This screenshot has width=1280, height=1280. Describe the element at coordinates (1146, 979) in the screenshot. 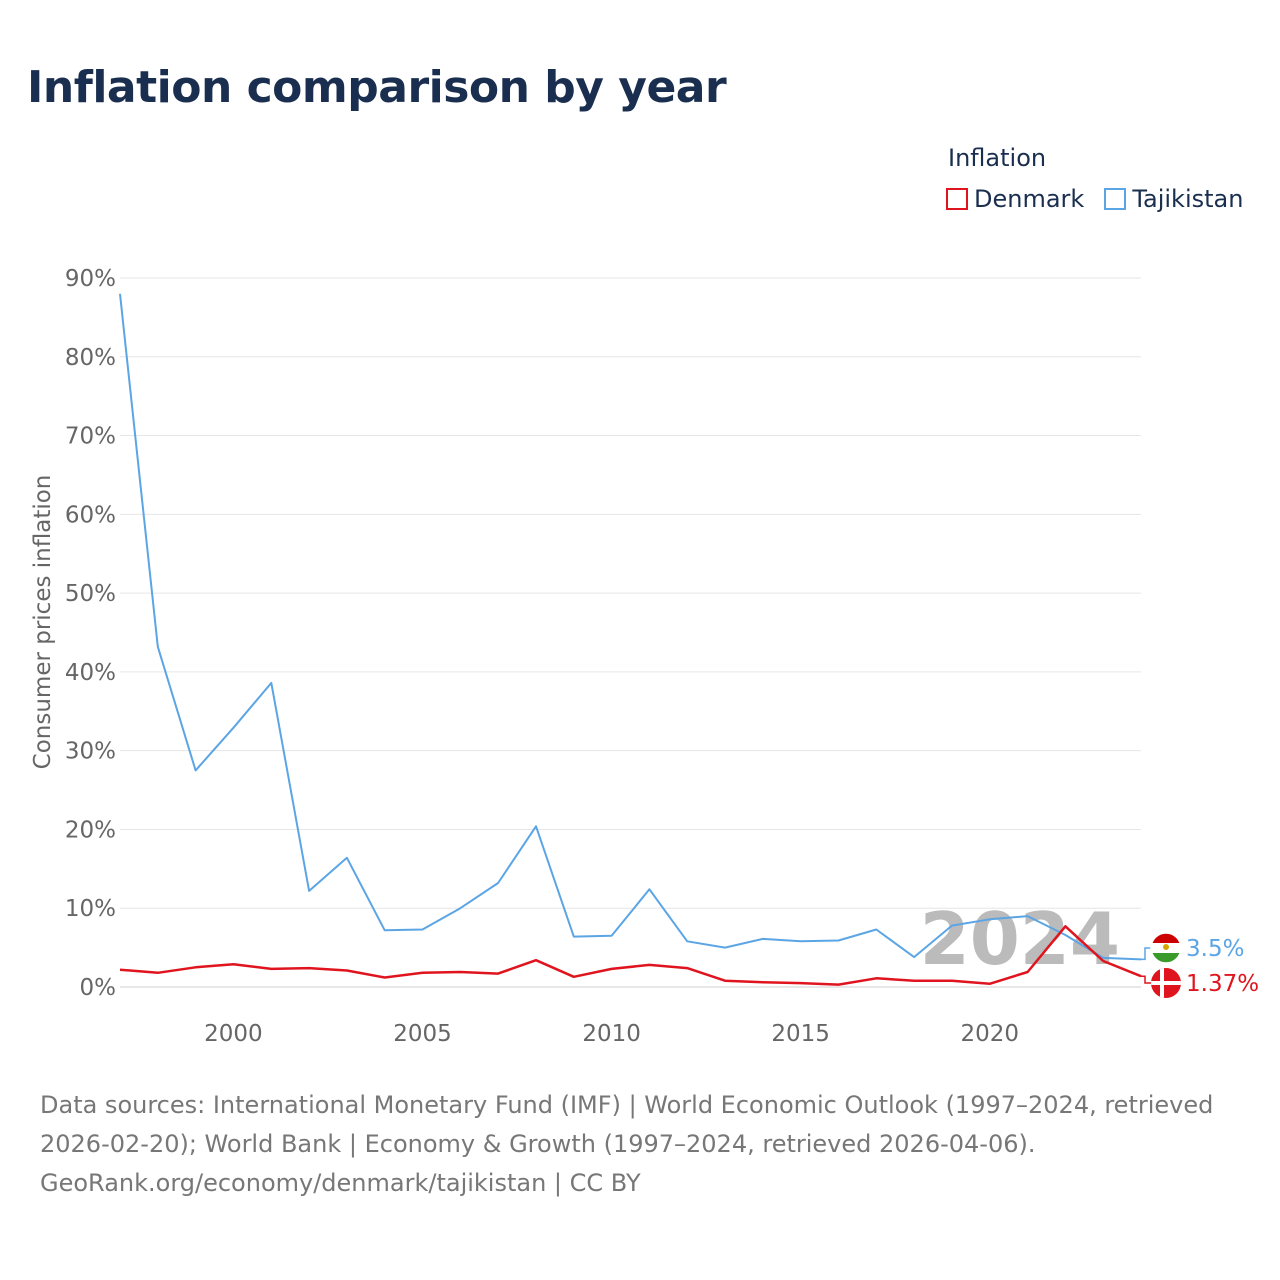

I see `connector-denmark` at that location.